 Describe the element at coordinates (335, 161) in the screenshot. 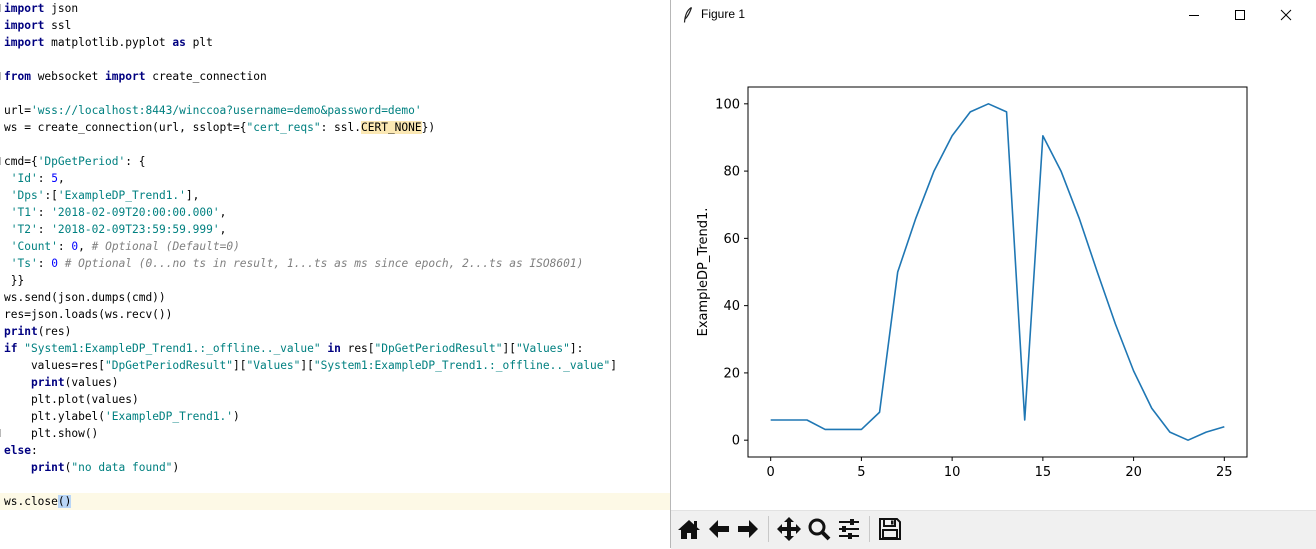

I see `code-line: cmd={'DpGetPeriod': {` at that location.